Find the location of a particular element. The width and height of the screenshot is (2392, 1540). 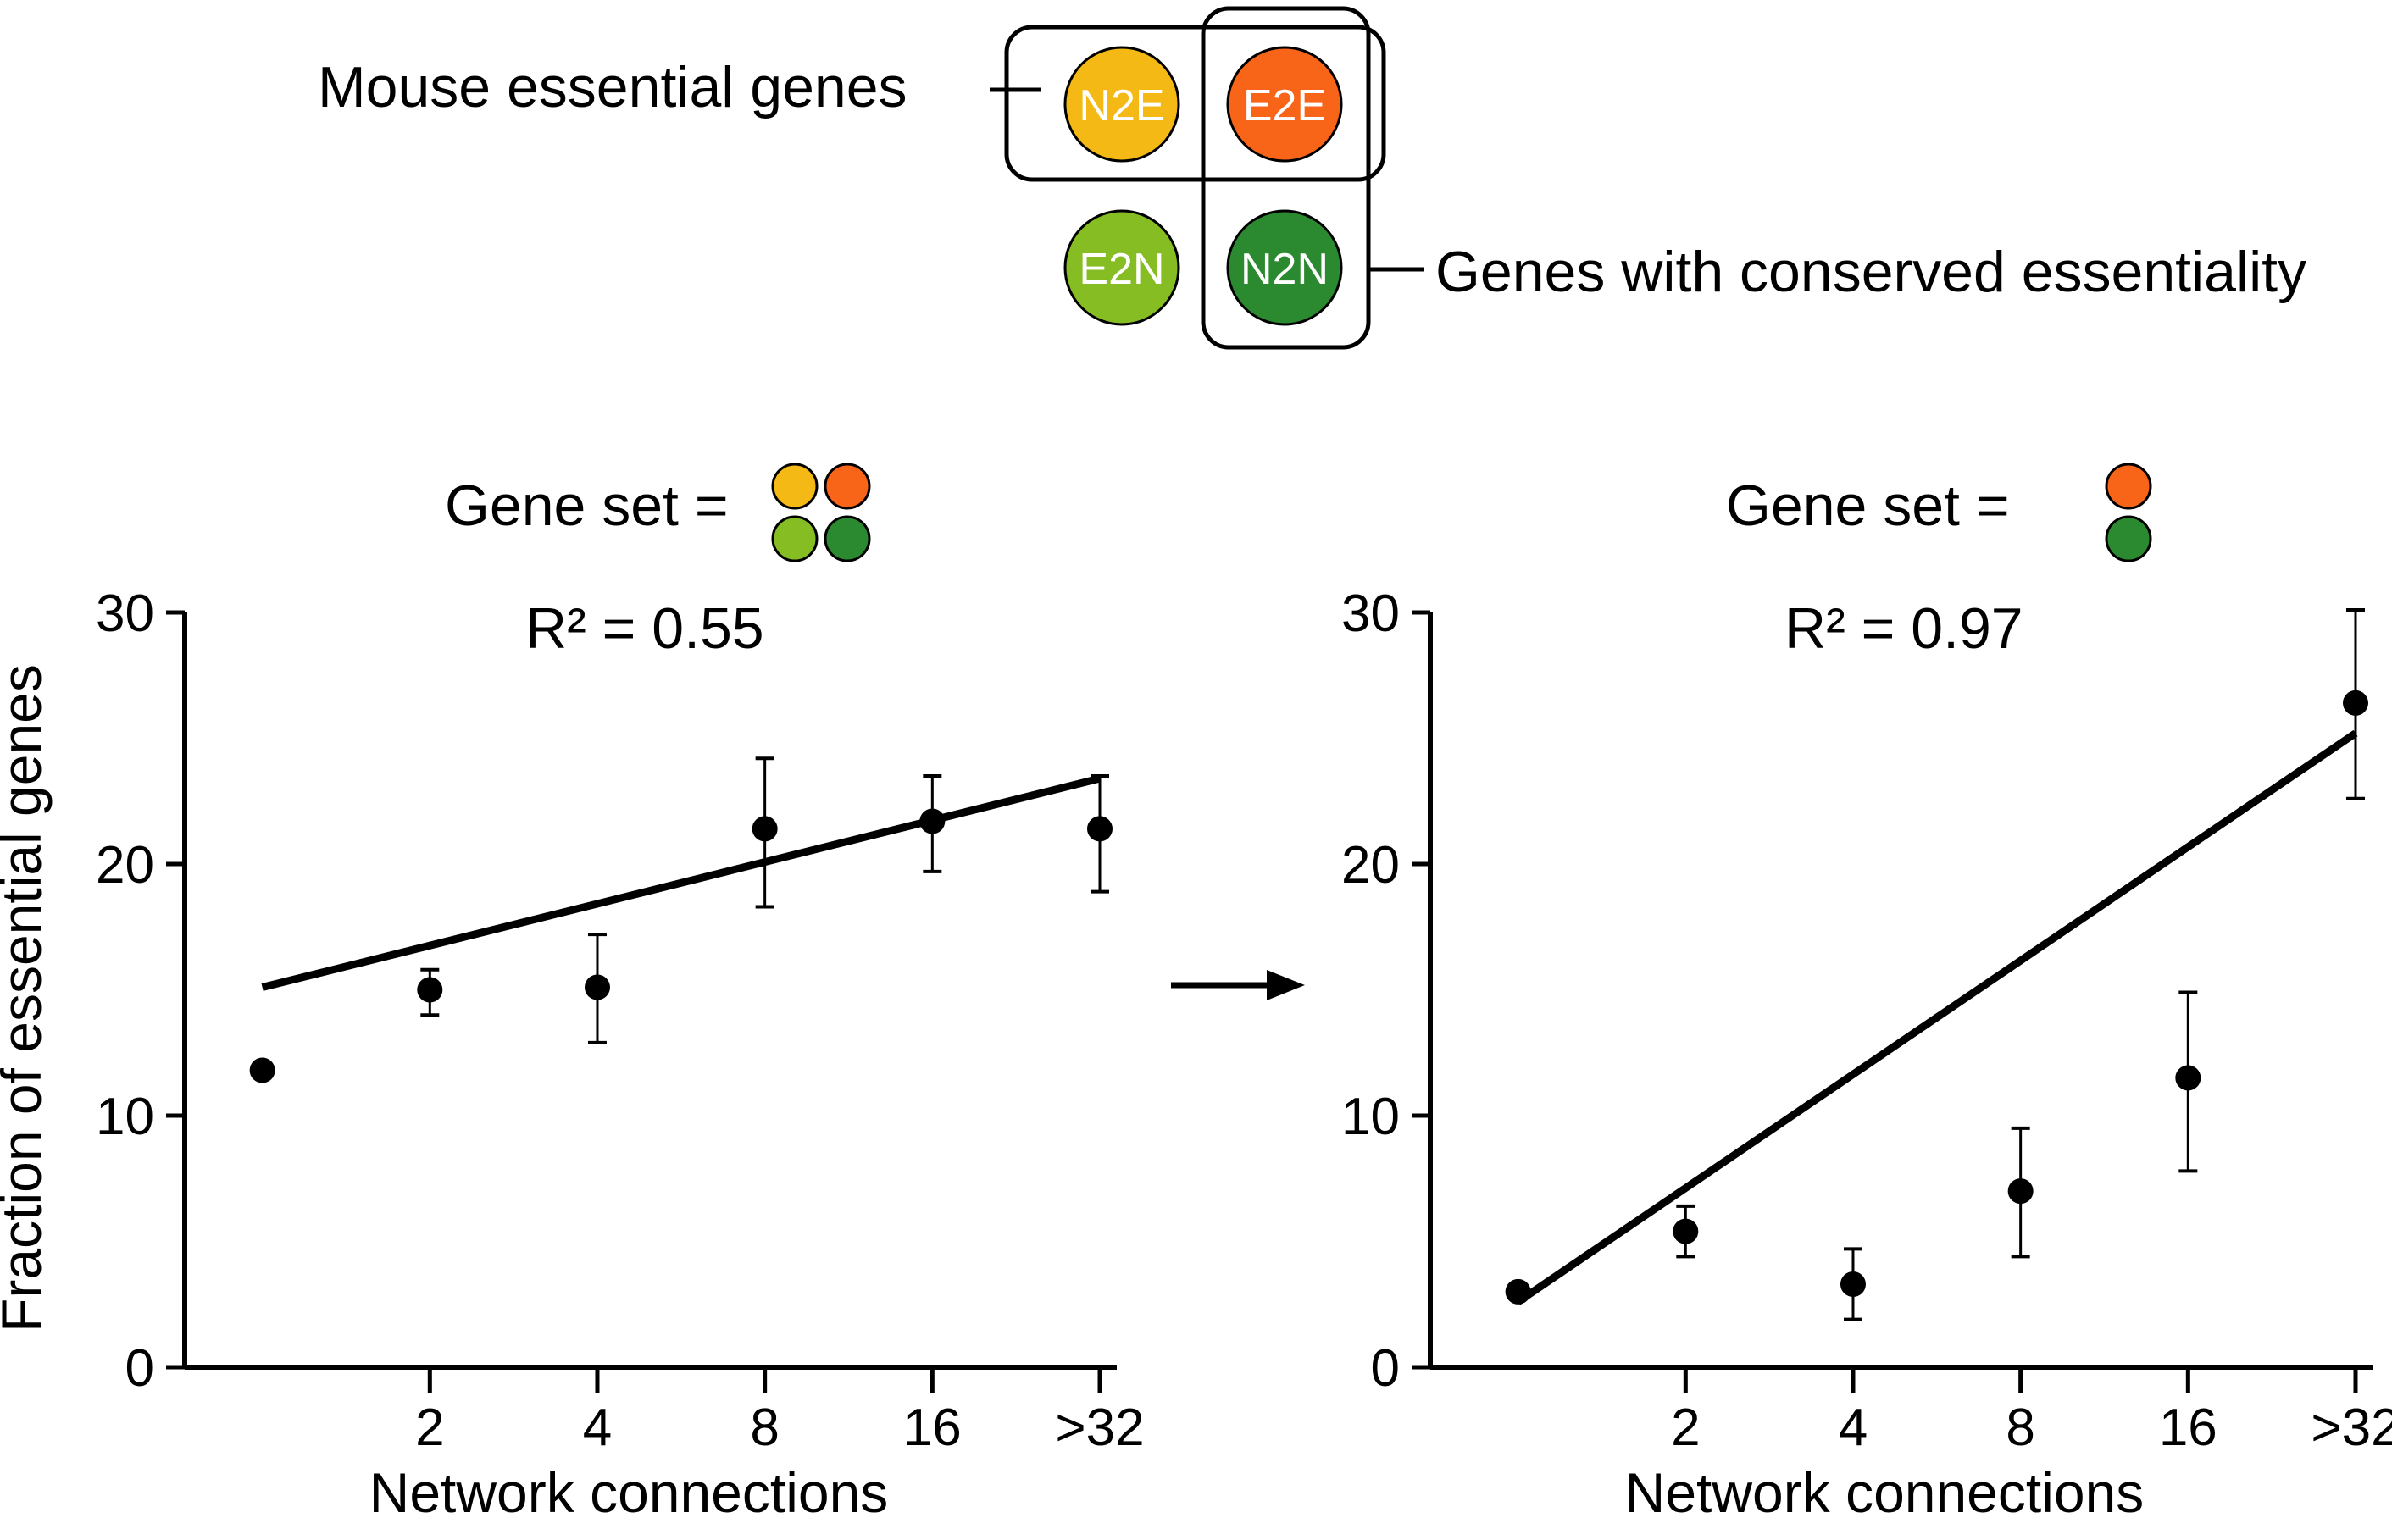

mouse-essential-label: Mouse essential genes is located at coordinates (612, 87).